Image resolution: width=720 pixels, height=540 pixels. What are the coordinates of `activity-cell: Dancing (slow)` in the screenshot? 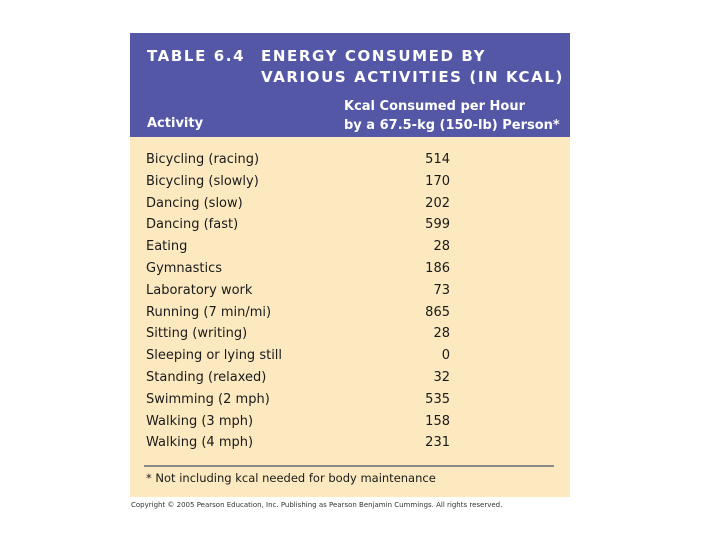 It's located at (194, 203).